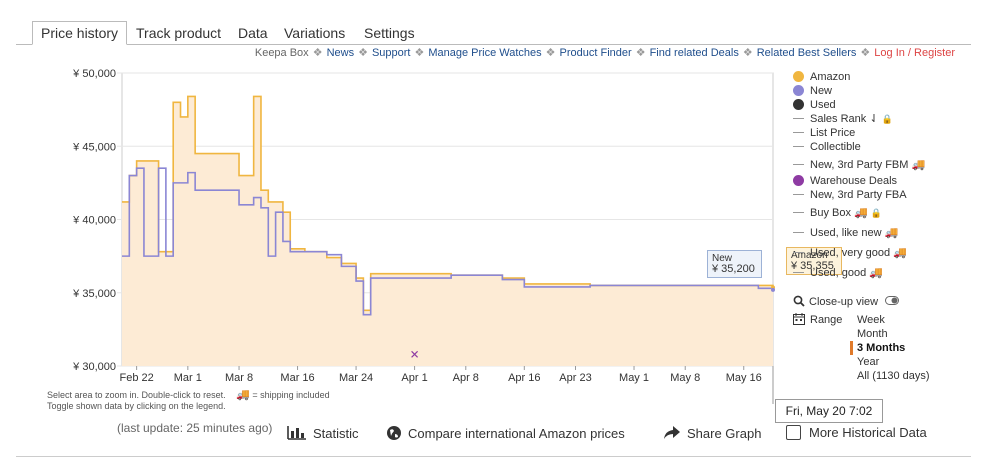 This screenshot has height=465, width=987. Describe the element at coordinates (859, 165) in the screenshot. I see `legend-new-fbm: New, 3rd Party FBM 🚚` at that location.